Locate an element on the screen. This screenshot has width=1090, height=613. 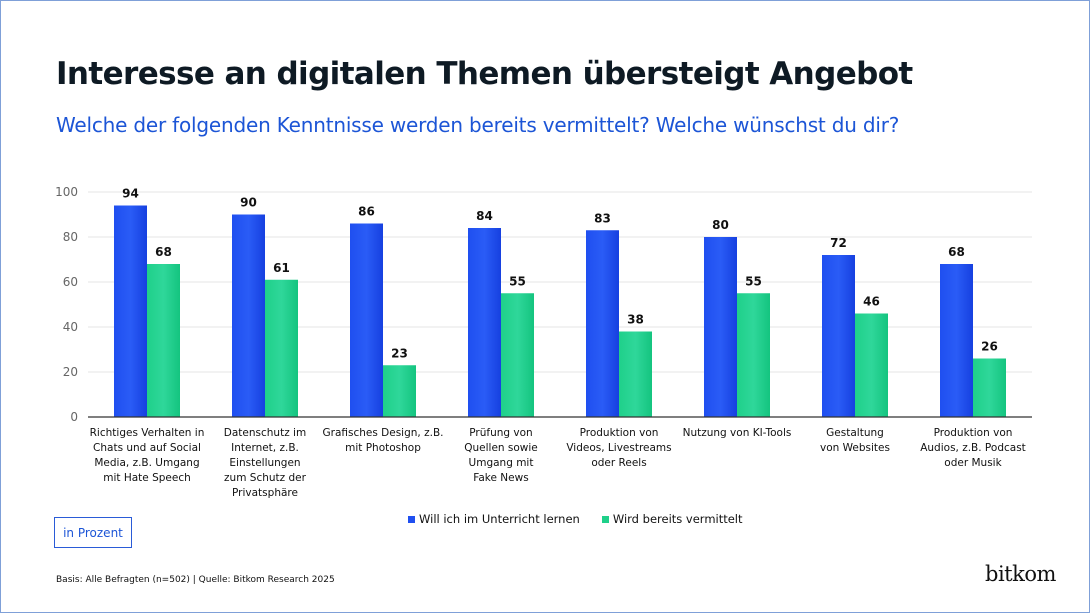
data-label: 80 is located at coordinates (720, 225).